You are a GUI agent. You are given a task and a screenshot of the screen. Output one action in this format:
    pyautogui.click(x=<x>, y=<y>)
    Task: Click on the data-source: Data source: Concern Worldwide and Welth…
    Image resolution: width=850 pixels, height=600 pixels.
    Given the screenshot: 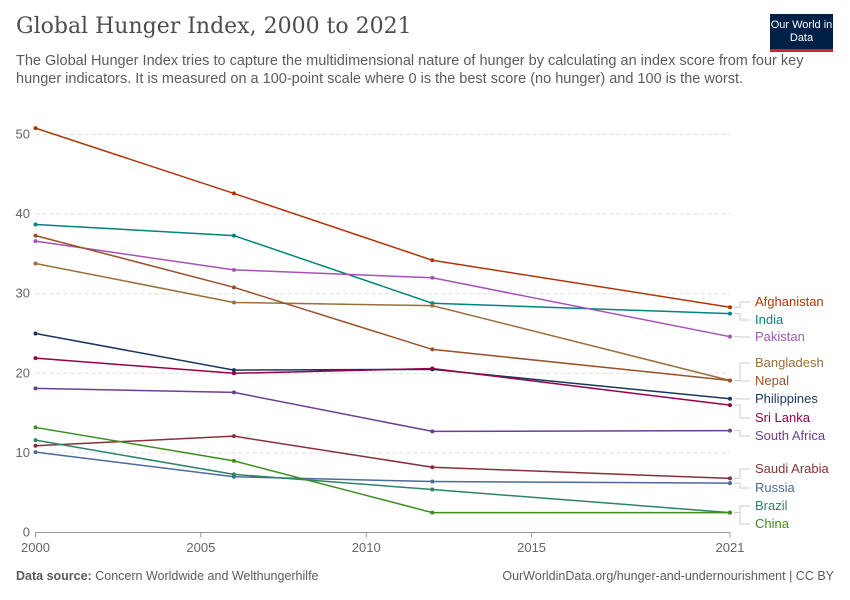 What is the action you would take?
    pyautogui.click(x=167, y=576)
    